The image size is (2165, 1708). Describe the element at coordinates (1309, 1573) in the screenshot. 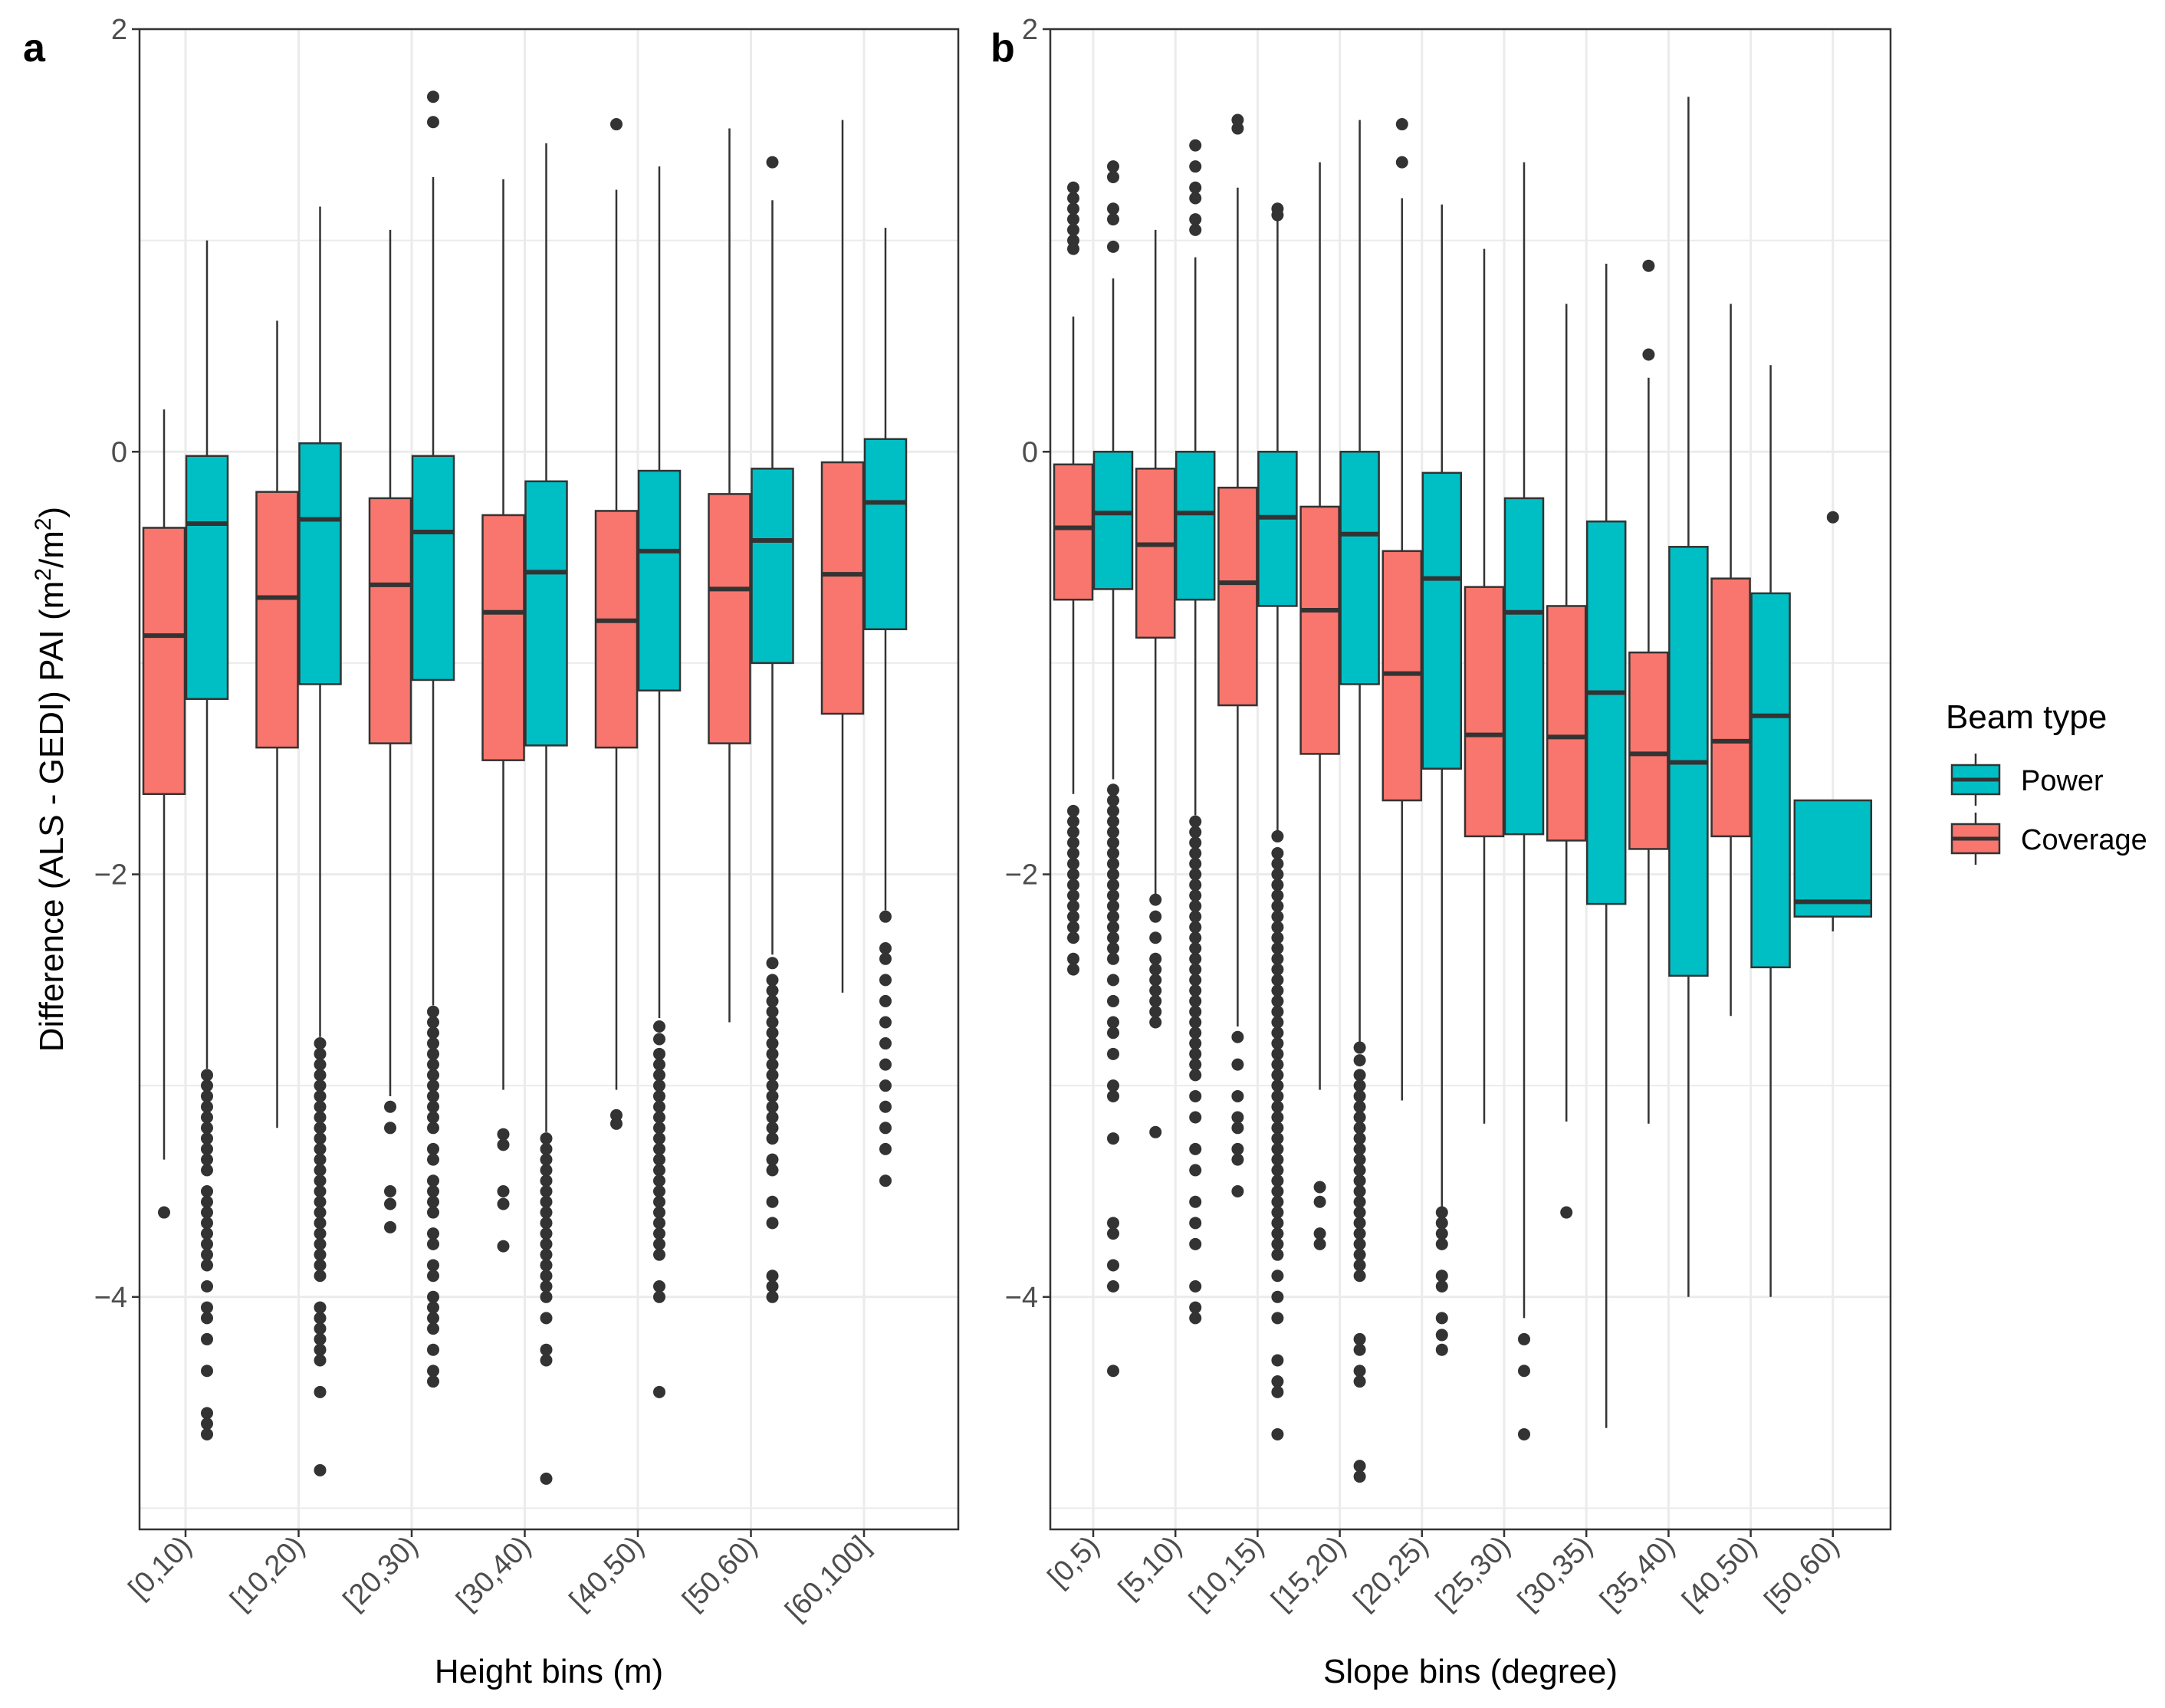

I see `x-tick-label: [15,20)` at that location.